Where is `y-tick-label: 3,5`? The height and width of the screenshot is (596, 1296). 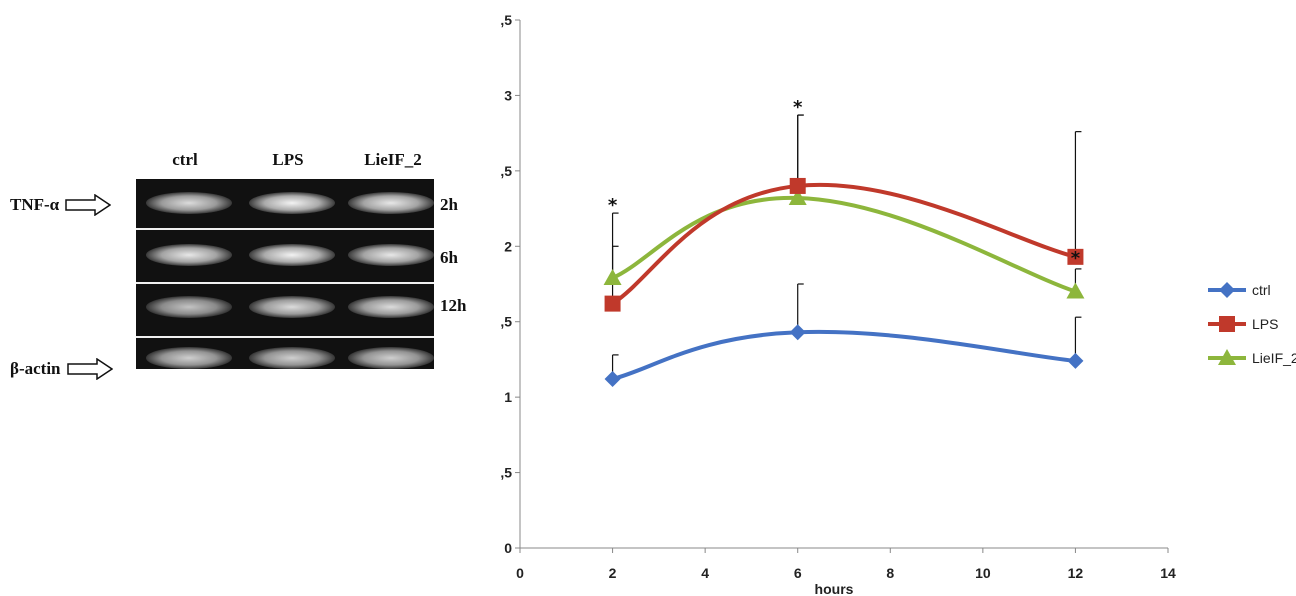 y-tick-label: 3,5 is located at coordinates (506, 20).